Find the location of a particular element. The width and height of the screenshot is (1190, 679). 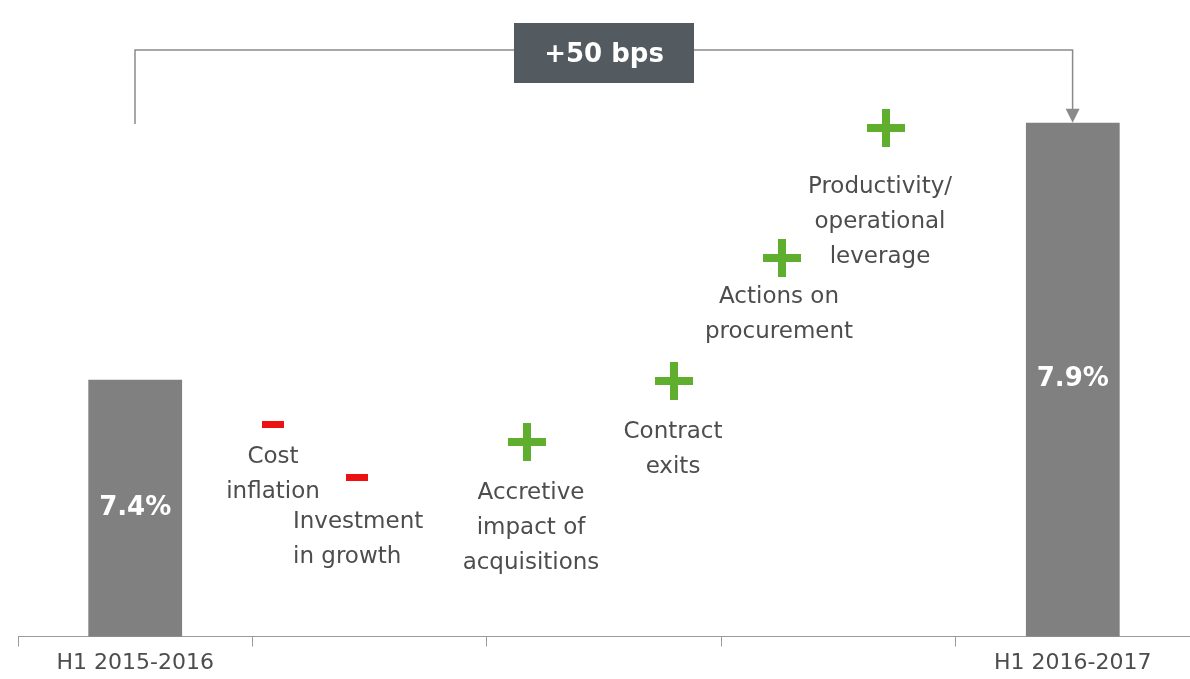

annotation: Productivity/ operational leverage is located at coordinates (880, 220).